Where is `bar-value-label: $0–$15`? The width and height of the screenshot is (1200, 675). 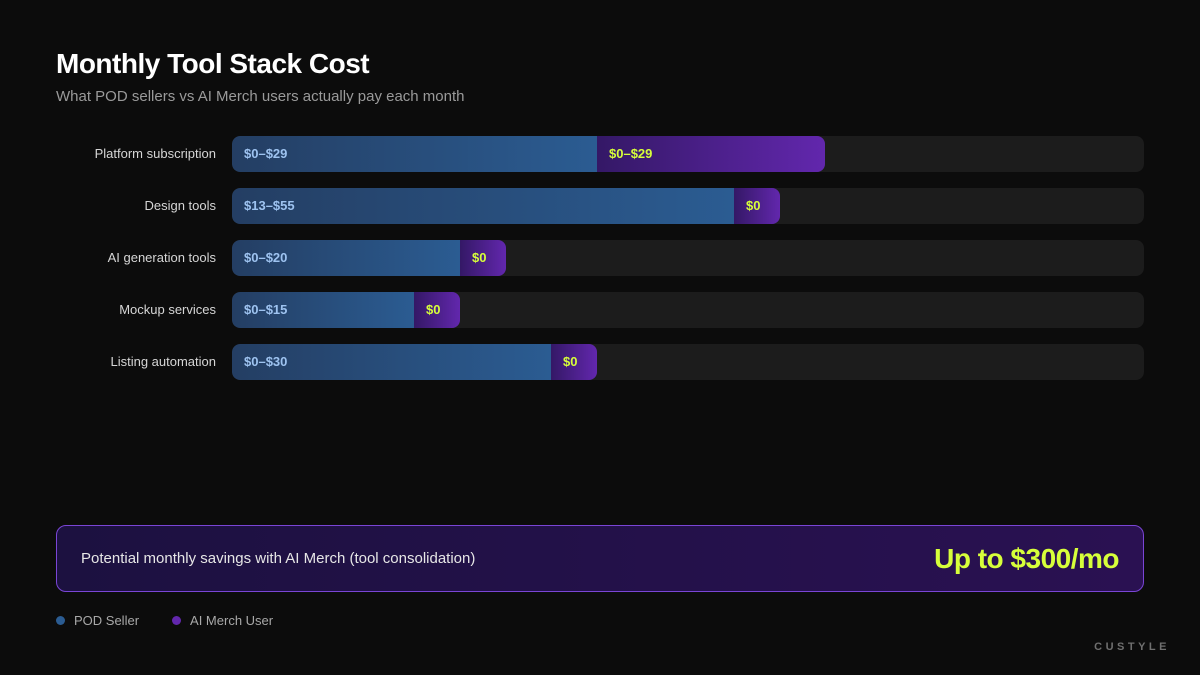
bar-value-label: $0–$15 is located at coordinates (266, 309).